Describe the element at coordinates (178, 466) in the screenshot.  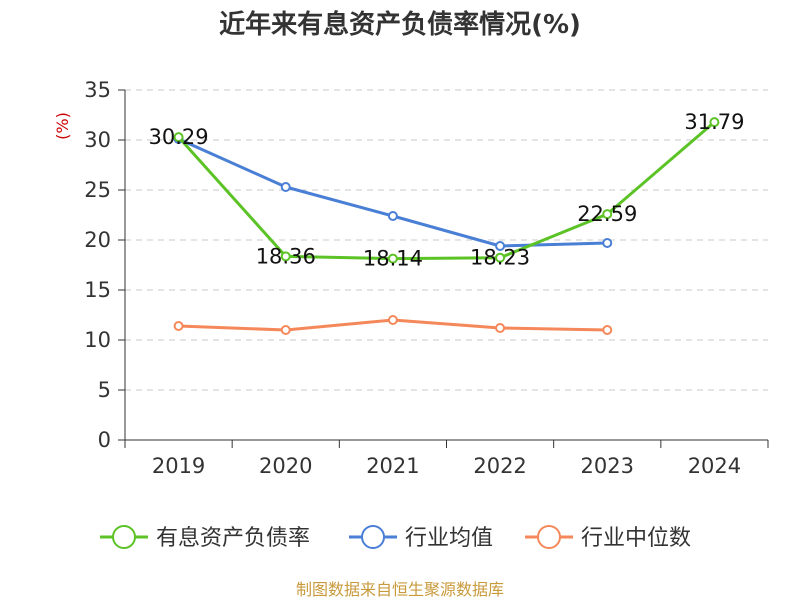
I see `x-tick-label: 2019` at that location.